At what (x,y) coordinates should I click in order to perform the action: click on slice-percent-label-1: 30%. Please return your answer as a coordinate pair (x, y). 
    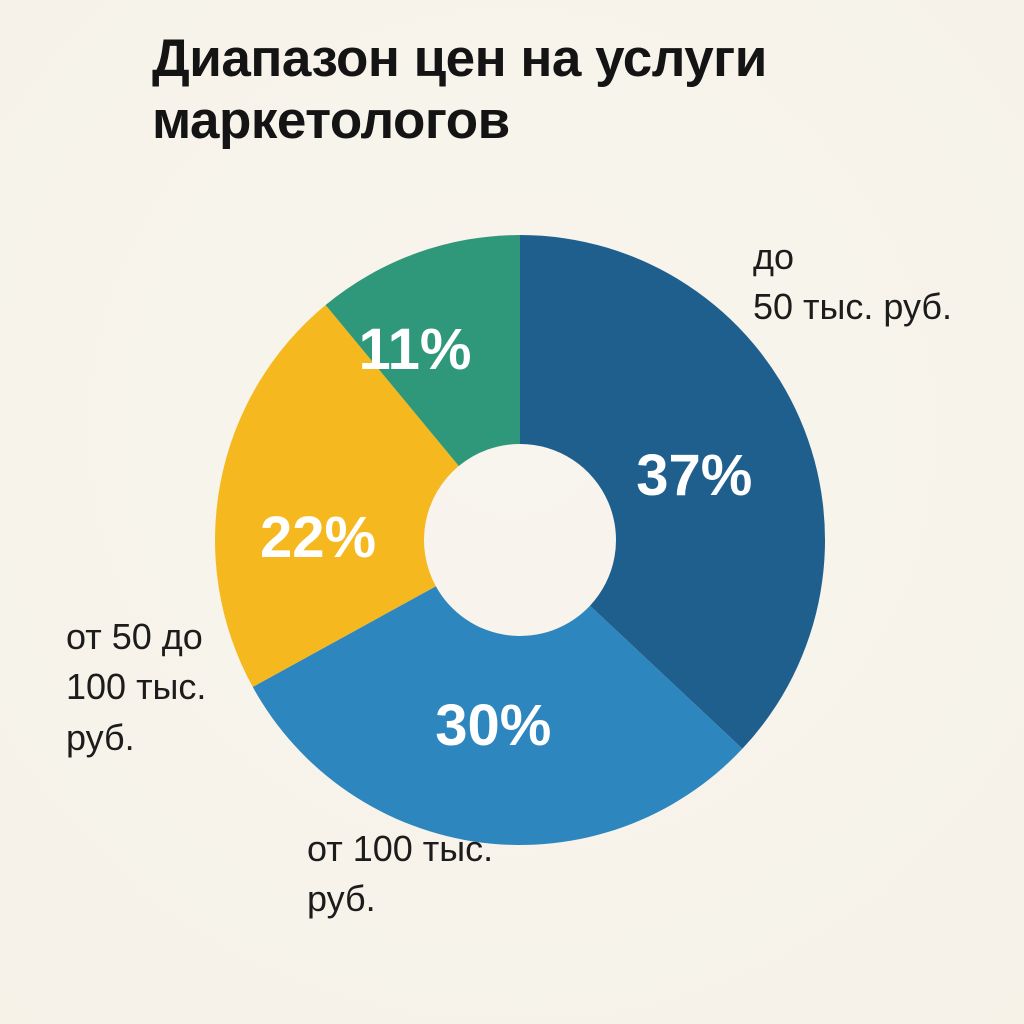
    Looking at the image, I should click on (493, 725).